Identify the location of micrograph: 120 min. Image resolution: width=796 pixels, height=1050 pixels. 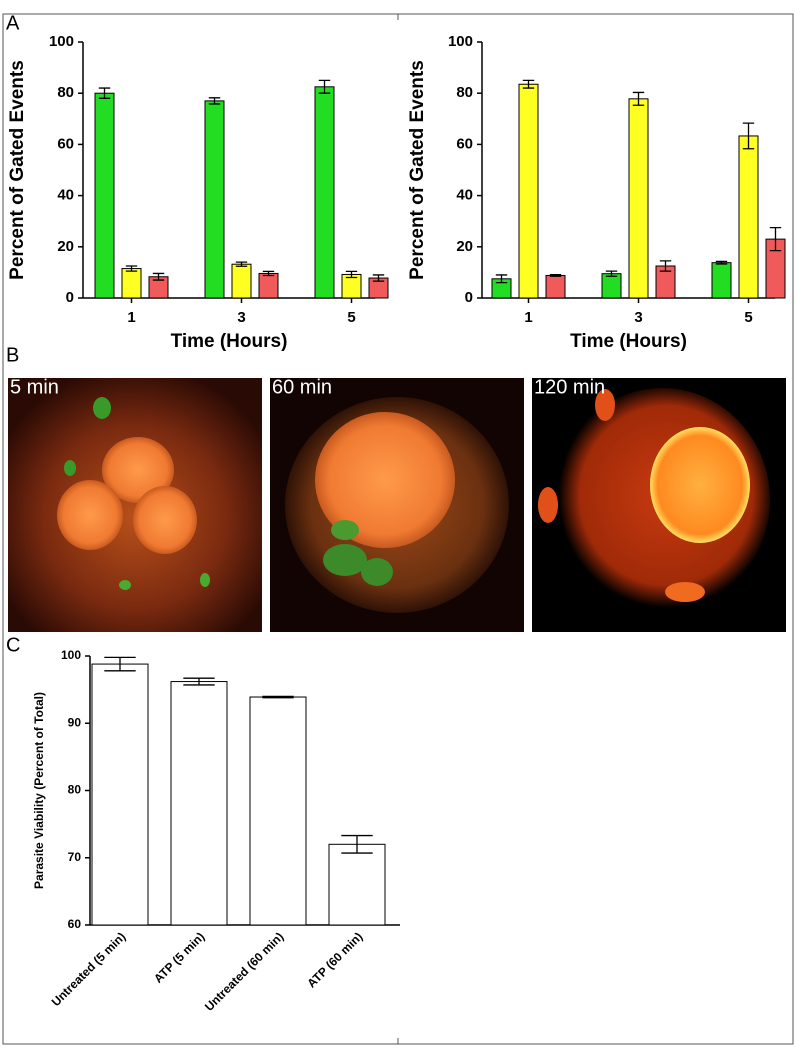
(659, 504).